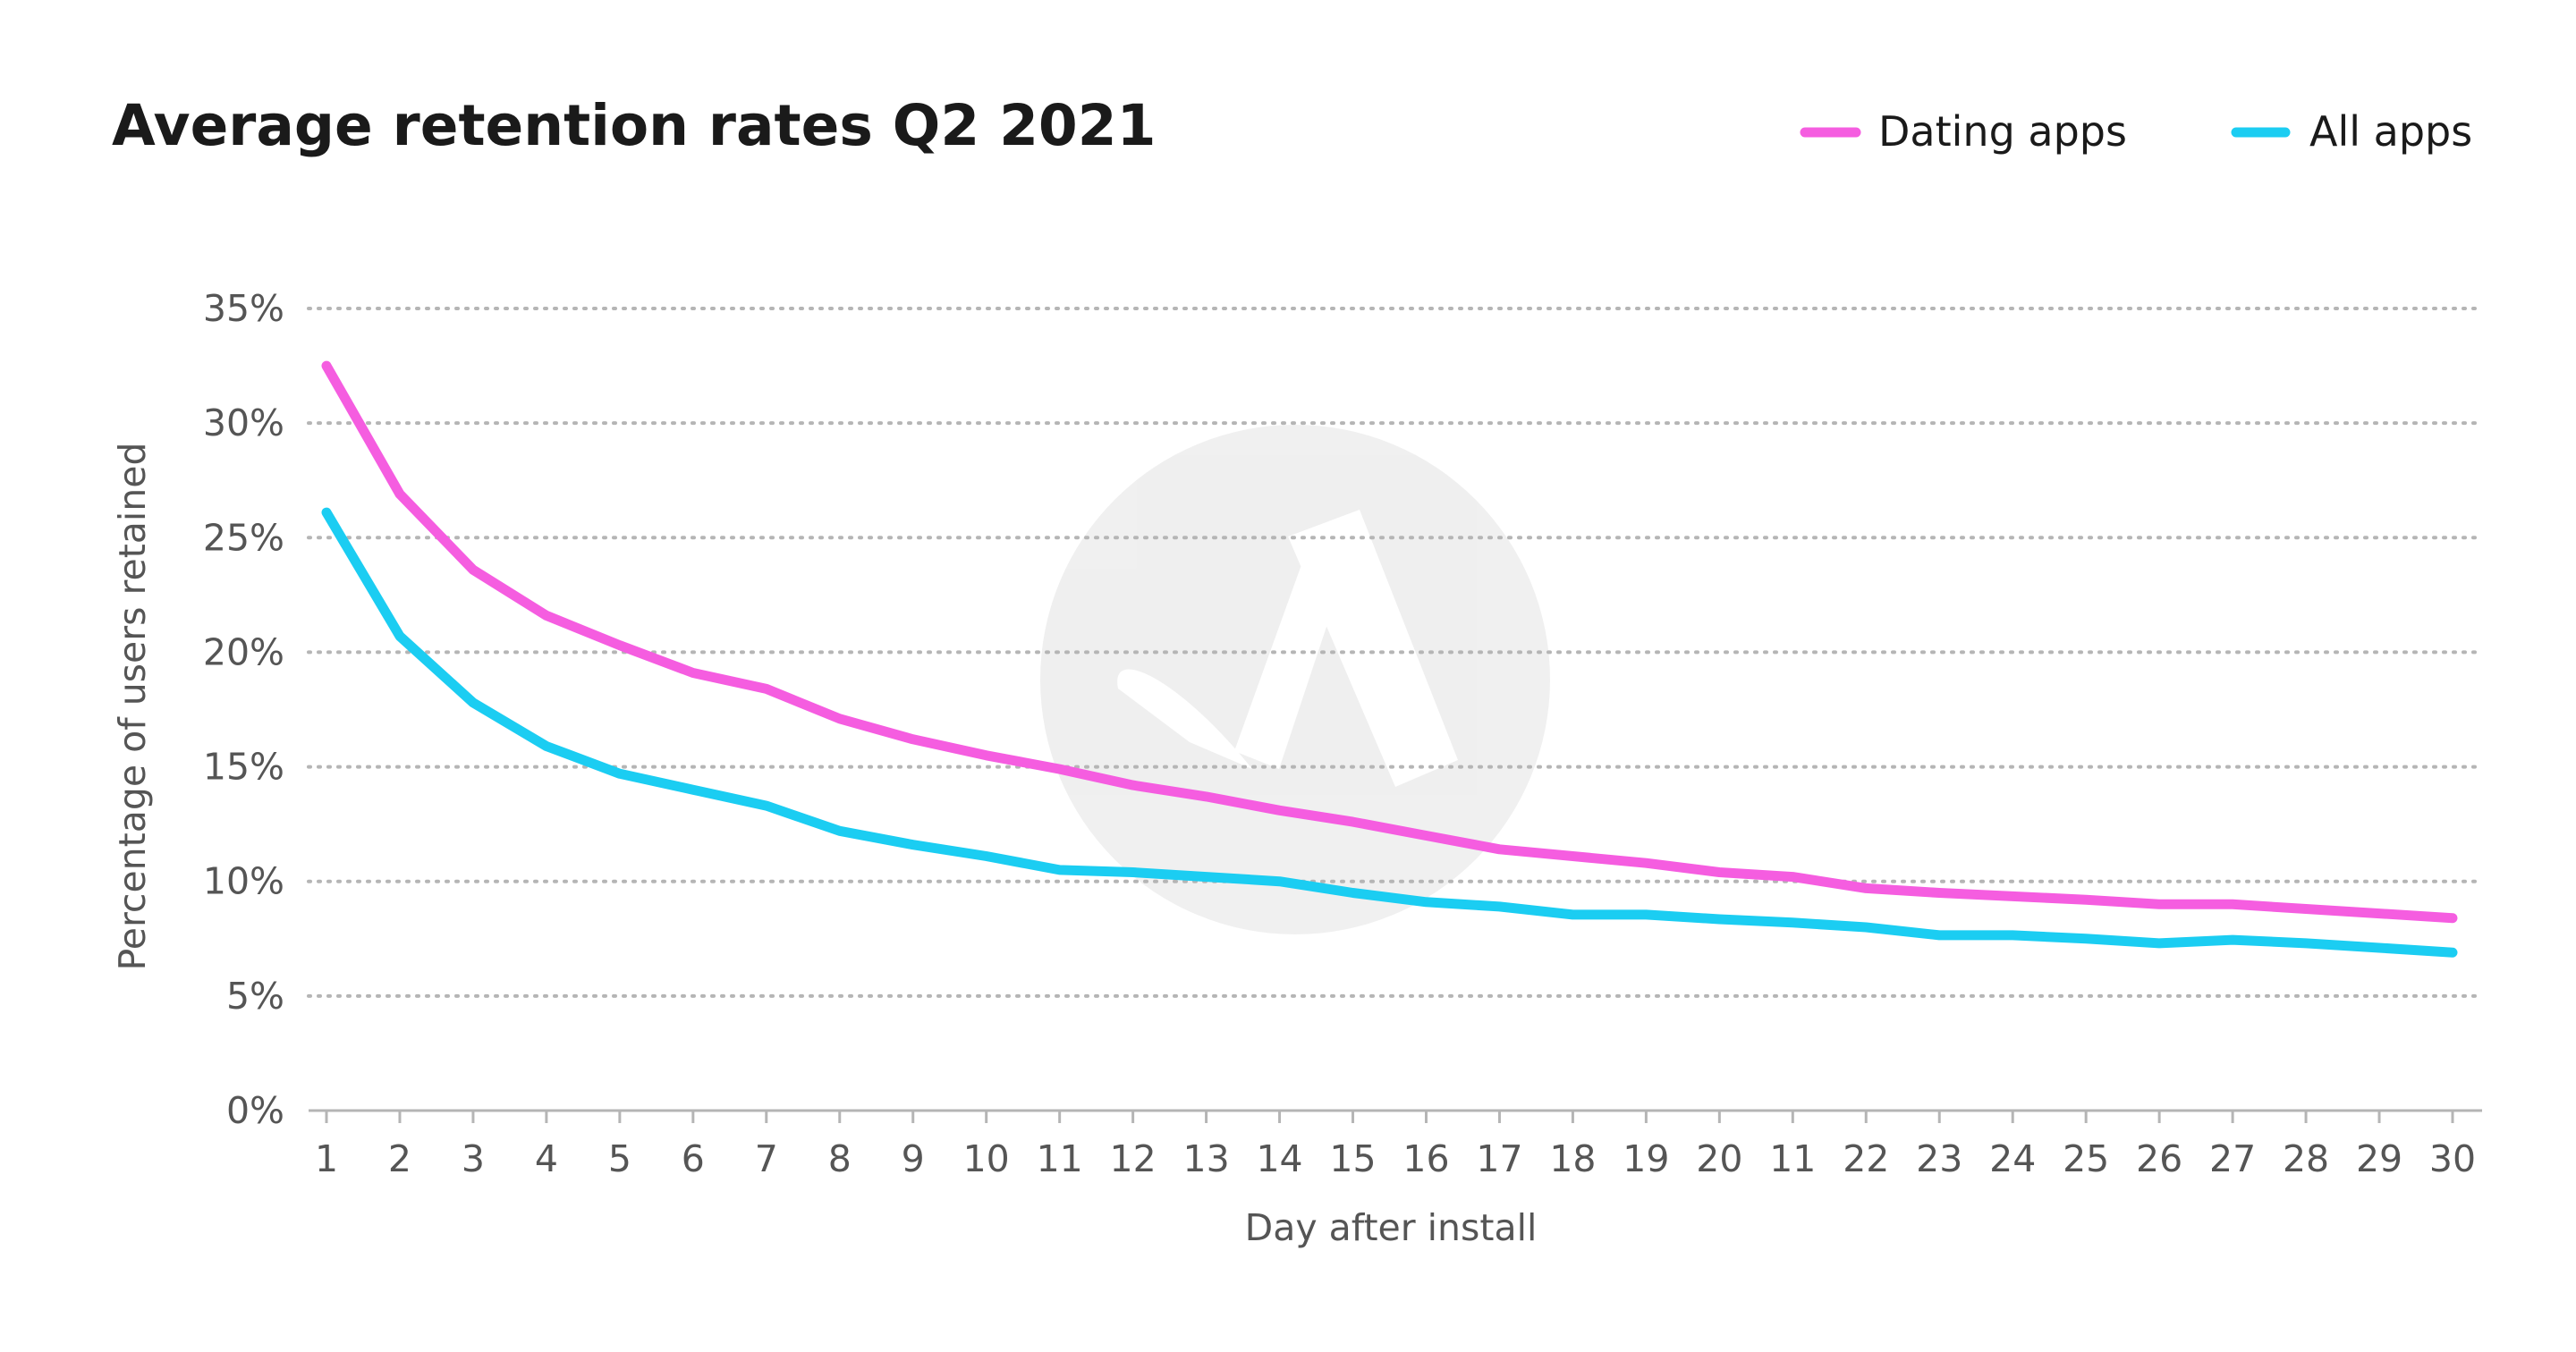 The image size is (2576, 1352). Describe the element at coordinates (1939, 1158) in the screenshot. I see `x-tick-label: 23` at that location.